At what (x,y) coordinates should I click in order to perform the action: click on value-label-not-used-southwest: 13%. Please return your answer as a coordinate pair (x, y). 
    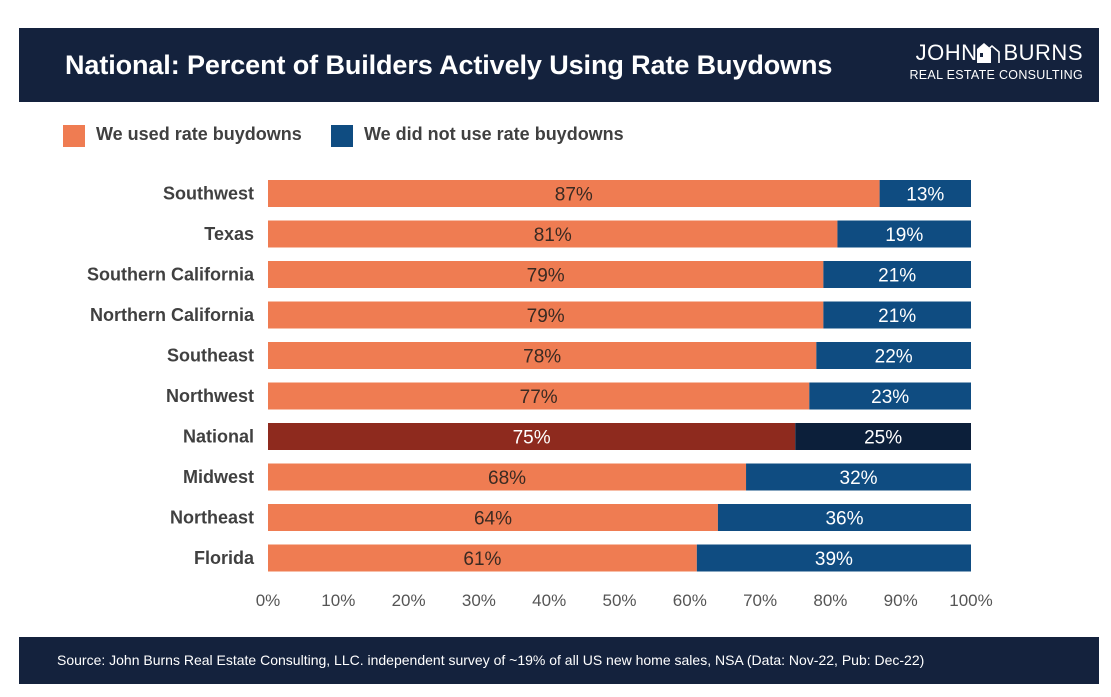
    Looking at the image, I should click on (925, 195).